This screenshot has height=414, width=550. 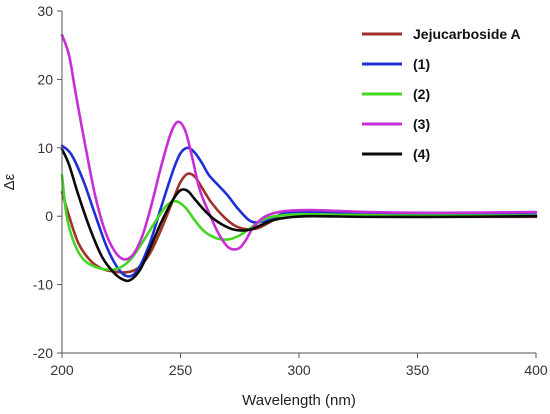 What do you see at coordinates (45, 11) in the screenshot?
I see `y-tick-label: 30` at bounding box center [45, 11].